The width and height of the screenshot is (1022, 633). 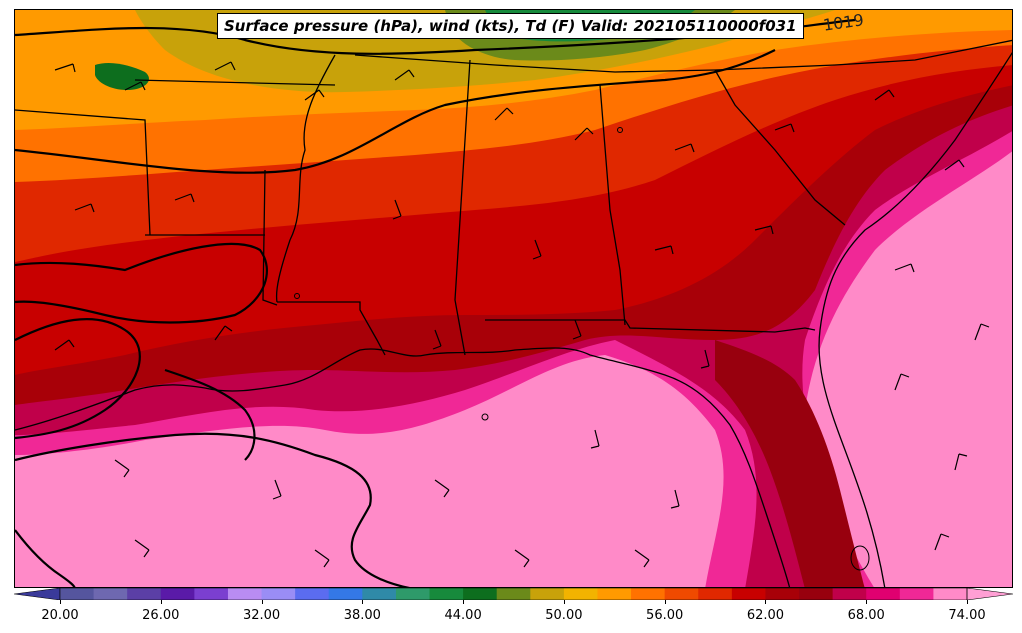 I want to click on border-ar-mo, so click(x=235, y=82).